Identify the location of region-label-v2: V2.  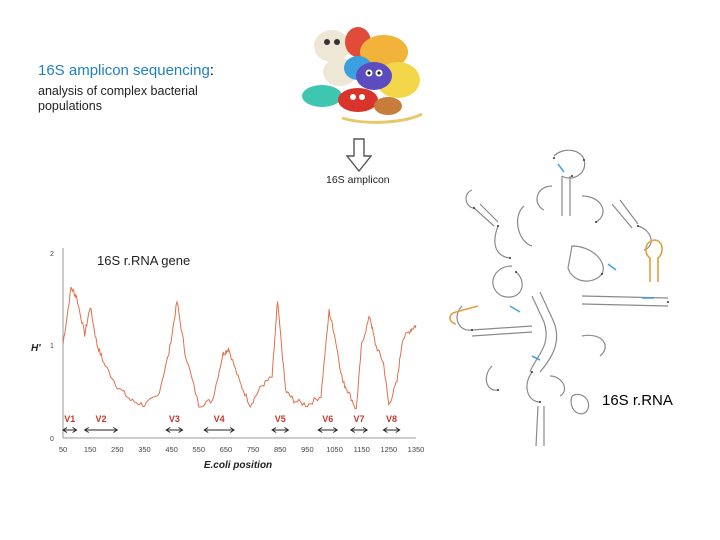
(101, 419).